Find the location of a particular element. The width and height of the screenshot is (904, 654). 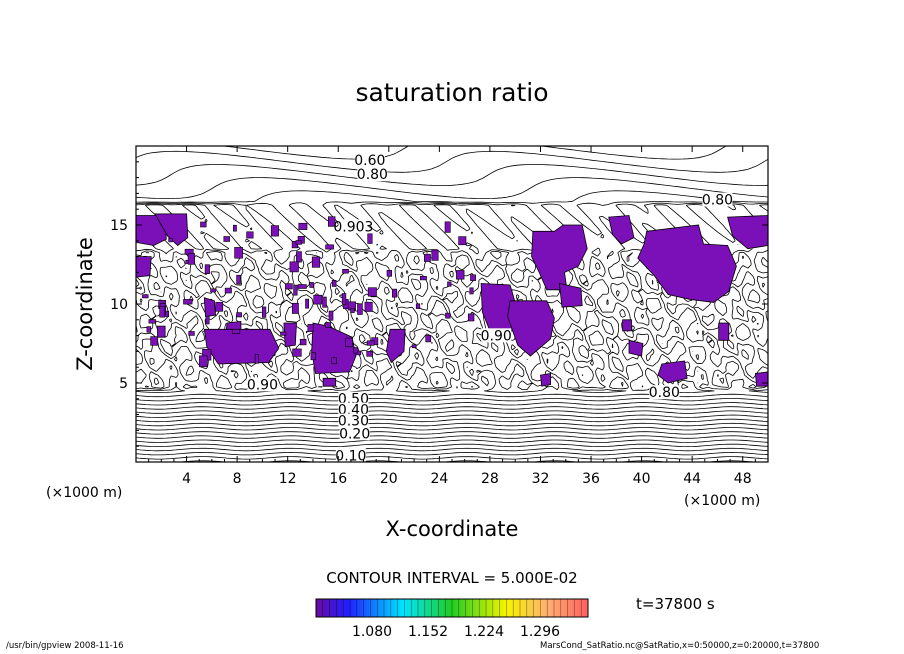

contour-label: 0.903 is located at coordinates (353, 227).